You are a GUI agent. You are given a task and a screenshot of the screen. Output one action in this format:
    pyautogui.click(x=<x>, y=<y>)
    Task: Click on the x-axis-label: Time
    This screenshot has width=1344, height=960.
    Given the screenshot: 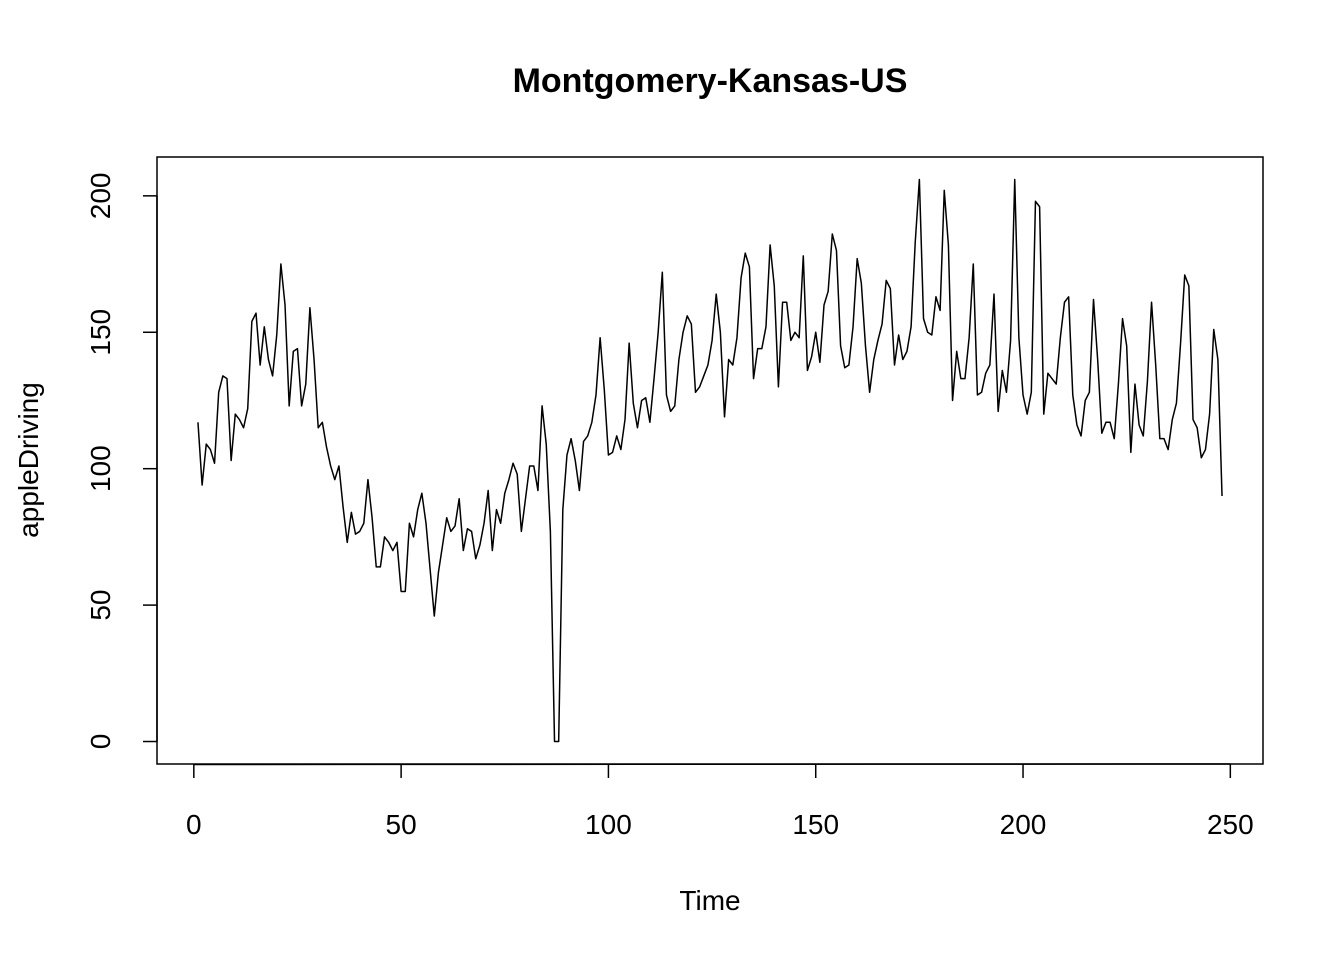 What is the action you would take?
    pyautogui.click(x=709, y=900)
    